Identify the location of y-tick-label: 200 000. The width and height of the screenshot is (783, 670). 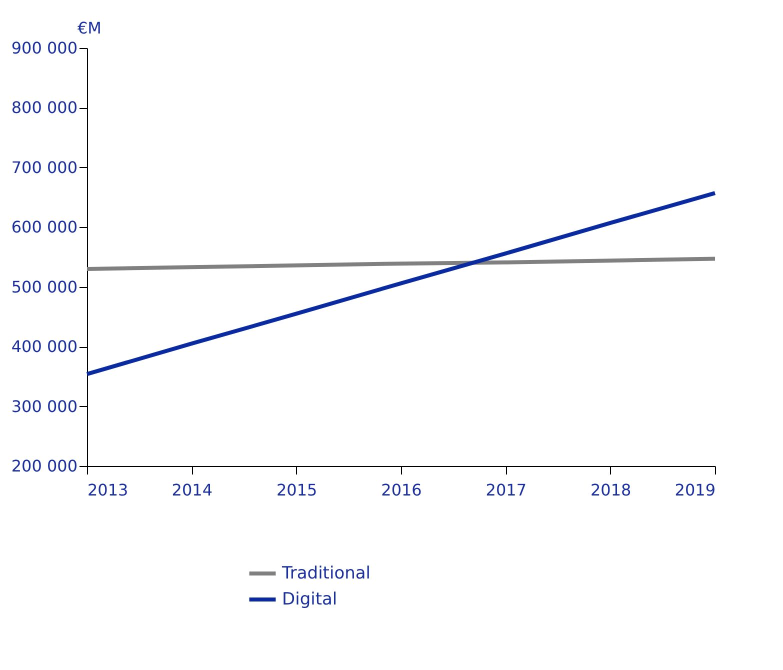
(44, 466).